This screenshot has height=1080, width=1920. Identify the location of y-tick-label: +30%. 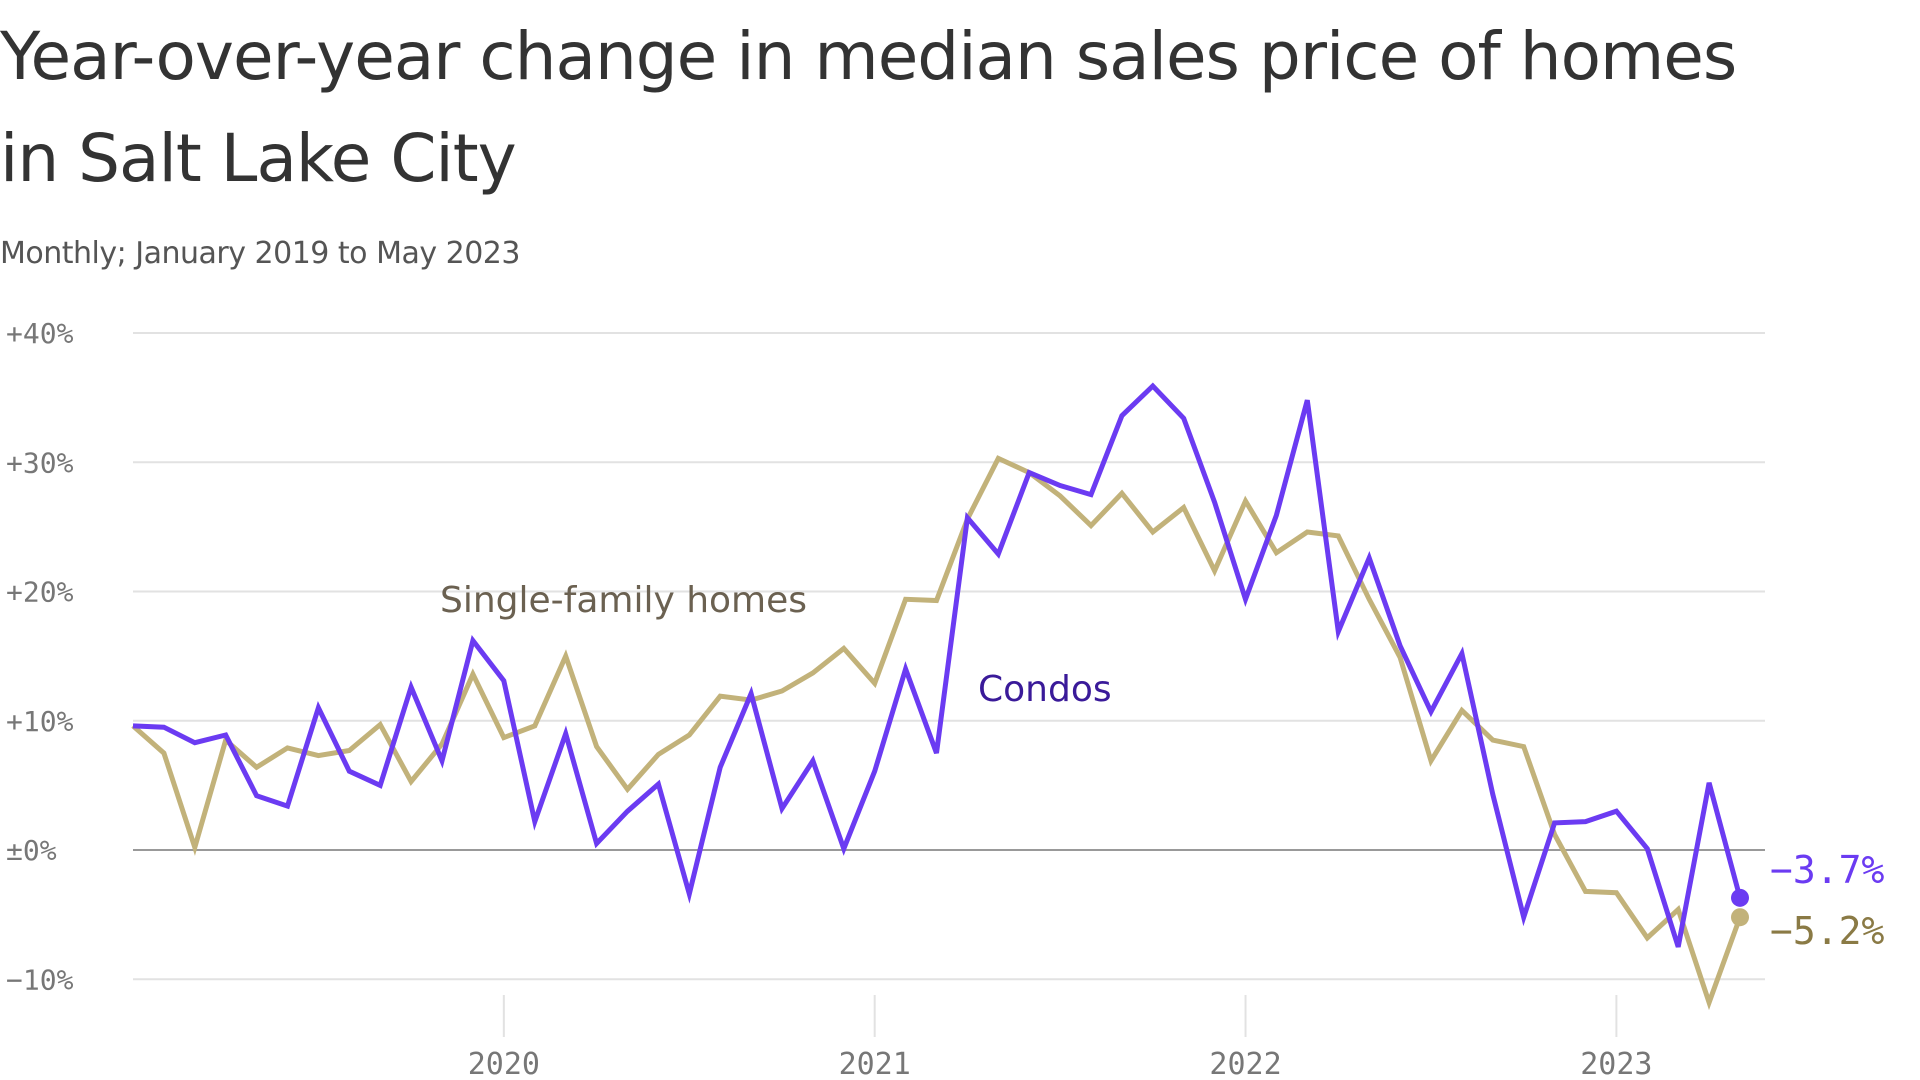
(40, 462).